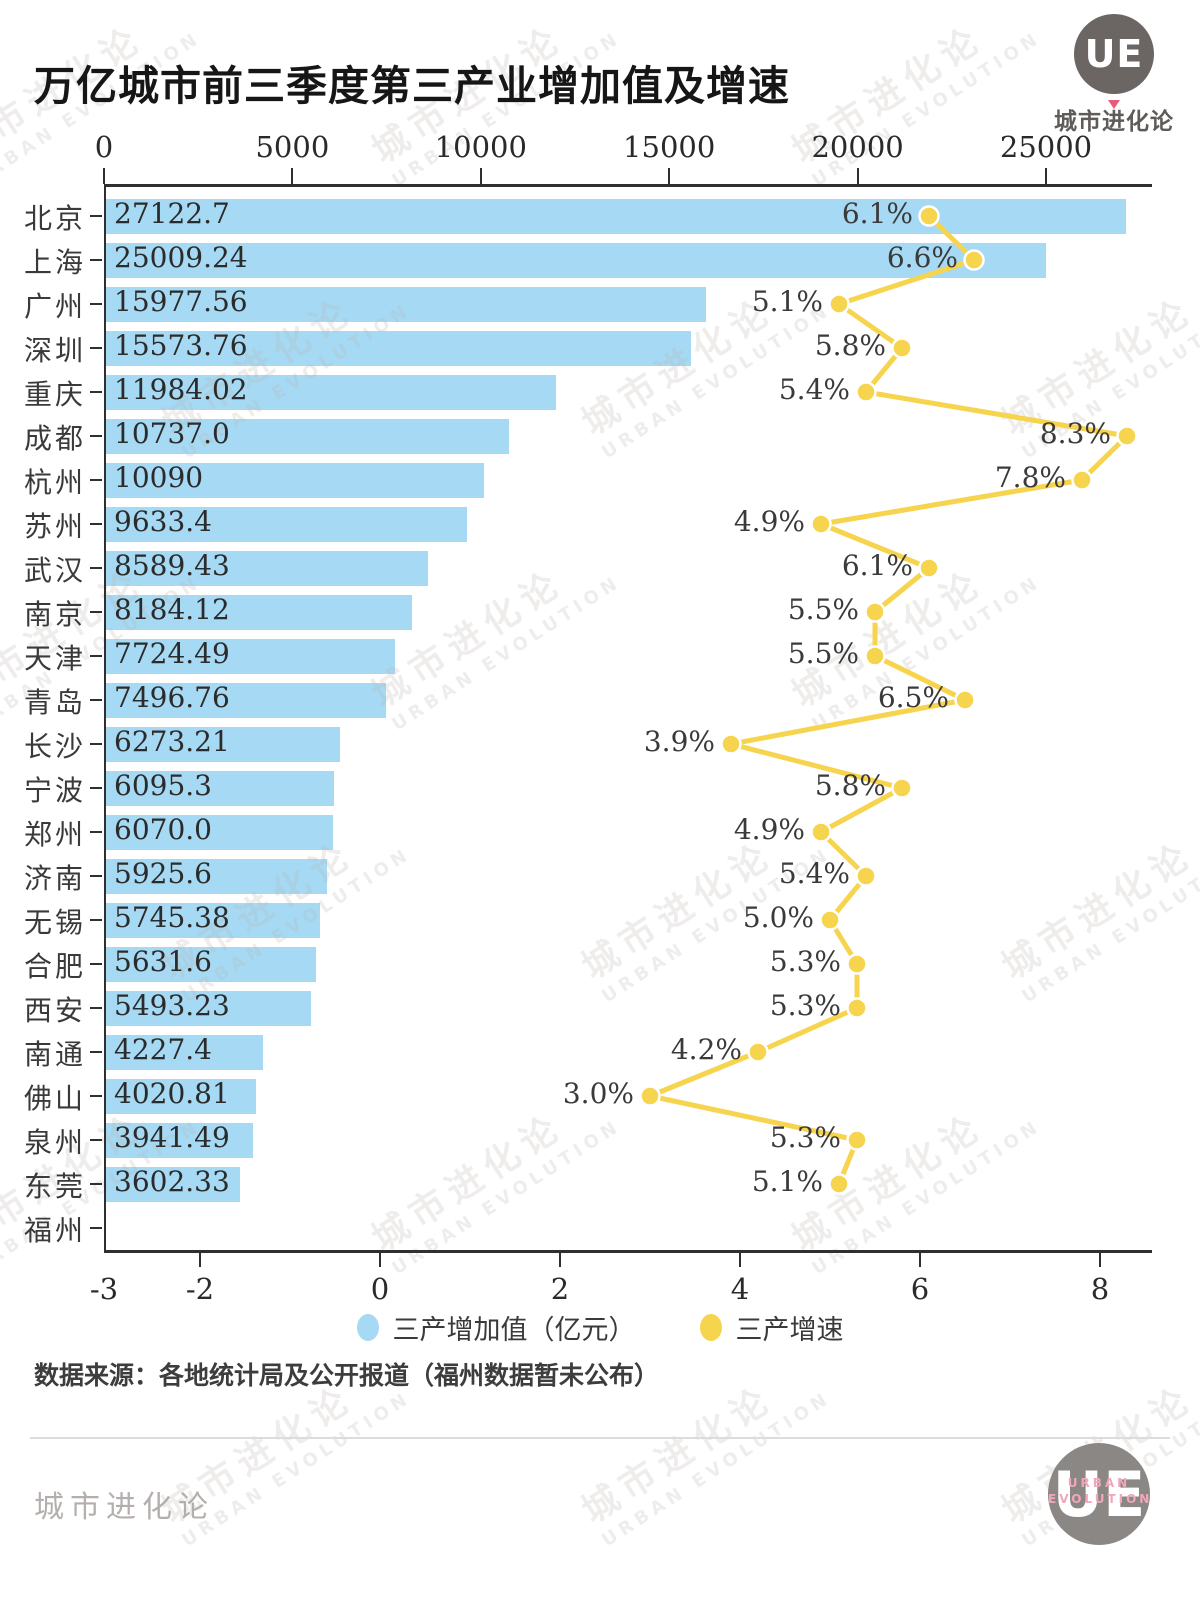  Describe the element at coordinates (514, 1330) in the screenshot. I see `legend-label: 三产增加值（亿元）` at that location.